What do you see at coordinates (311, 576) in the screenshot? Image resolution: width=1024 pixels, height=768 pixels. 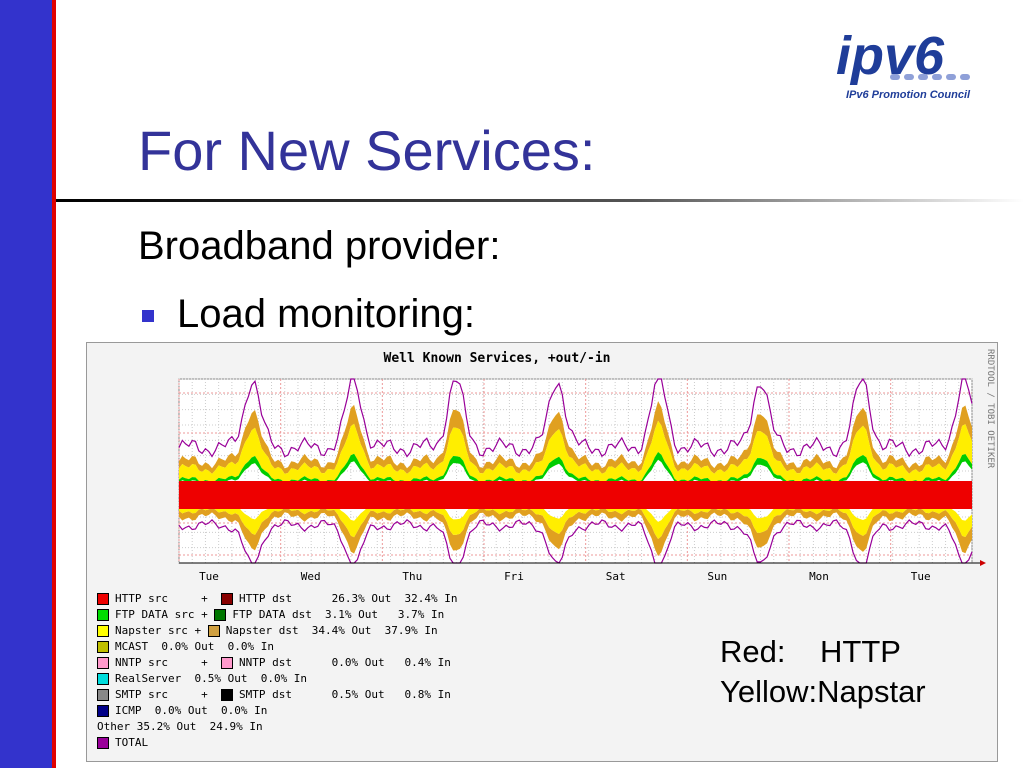 I see `x-tick-label: Wed` at bounding box center [311, 576].